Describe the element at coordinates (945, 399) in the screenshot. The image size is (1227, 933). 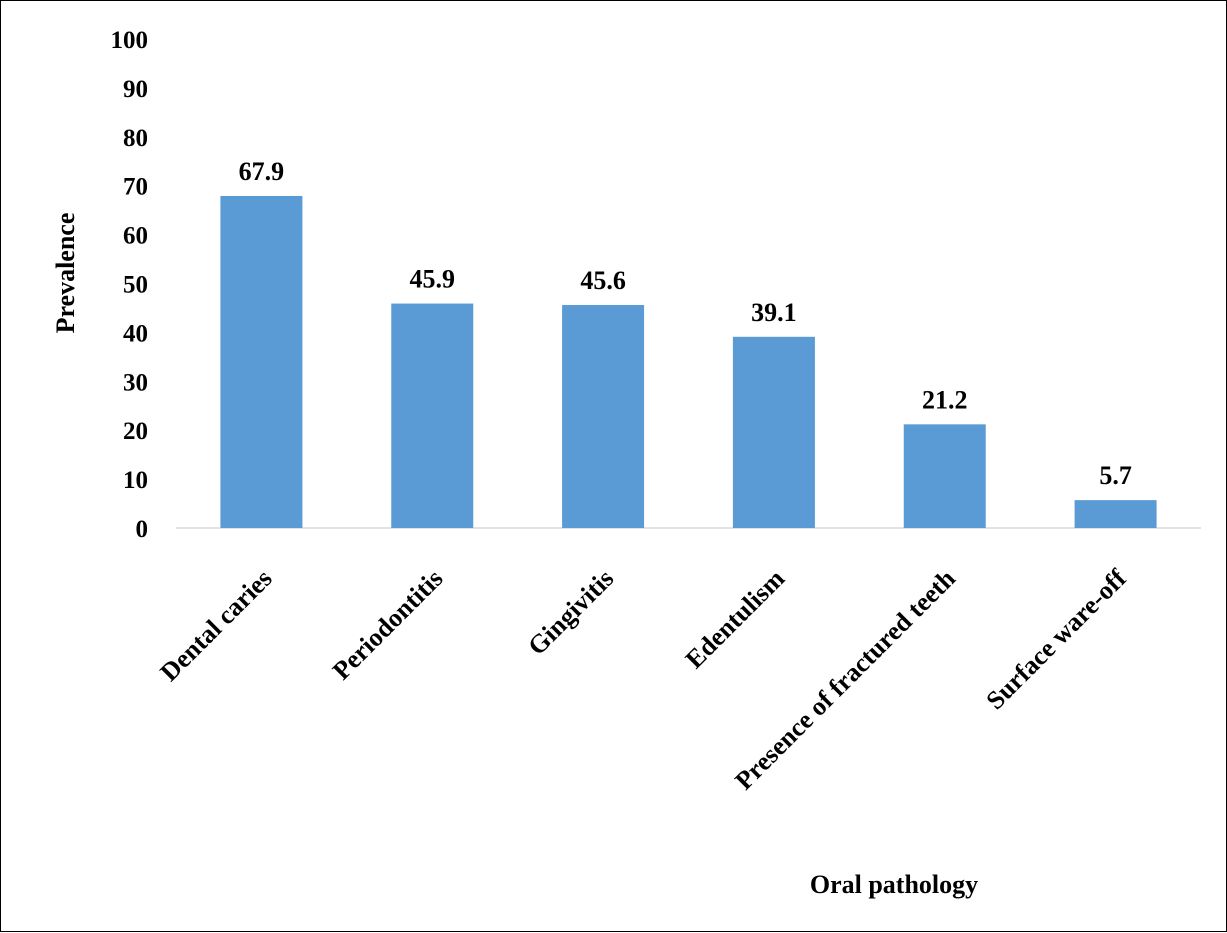
I see `data-label: 21.2` at that location.